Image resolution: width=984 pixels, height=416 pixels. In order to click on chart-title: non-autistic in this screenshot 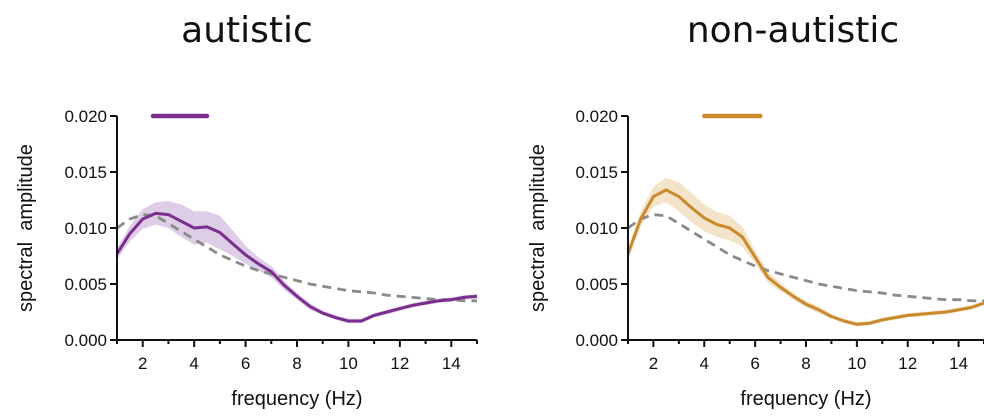, I will do `click(793, 30)`.